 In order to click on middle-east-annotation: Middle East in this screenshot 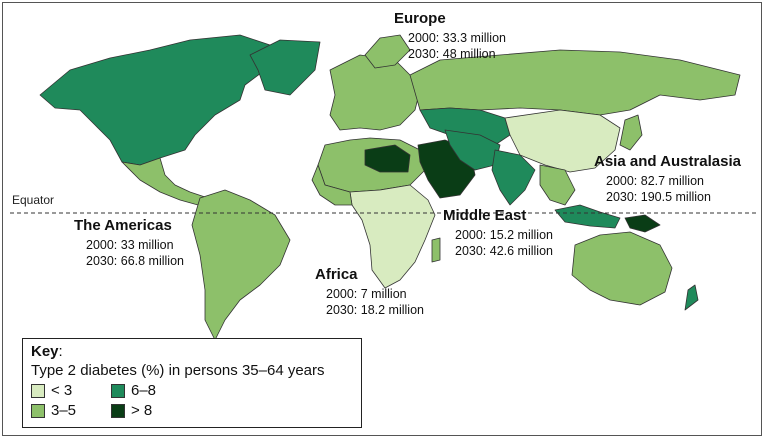, I will do `click(484, 215)`.